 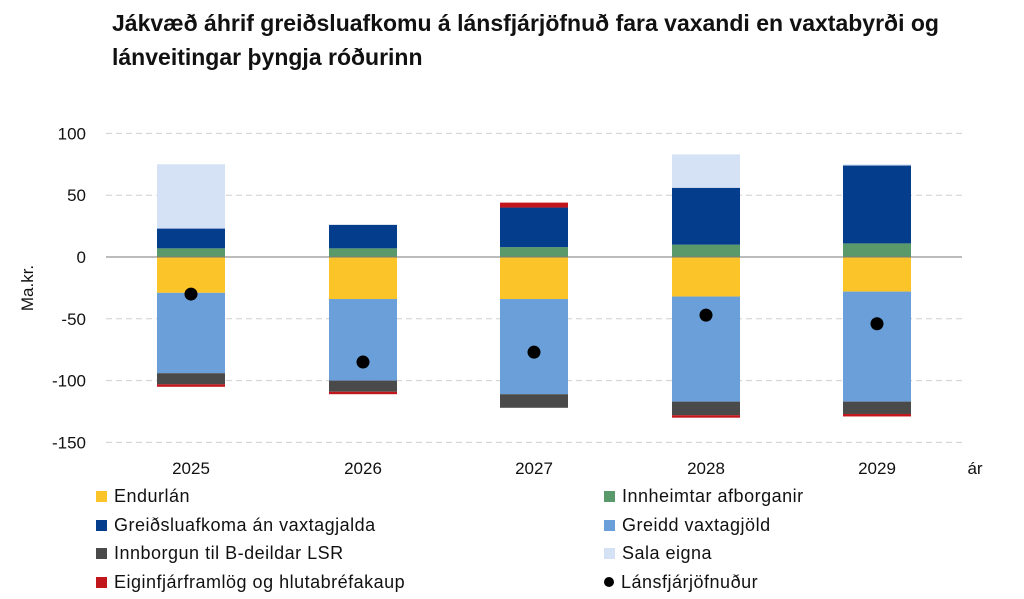 I want to click on legend-label: Greidd vaxtagjöld, so click(x=696, y=524).